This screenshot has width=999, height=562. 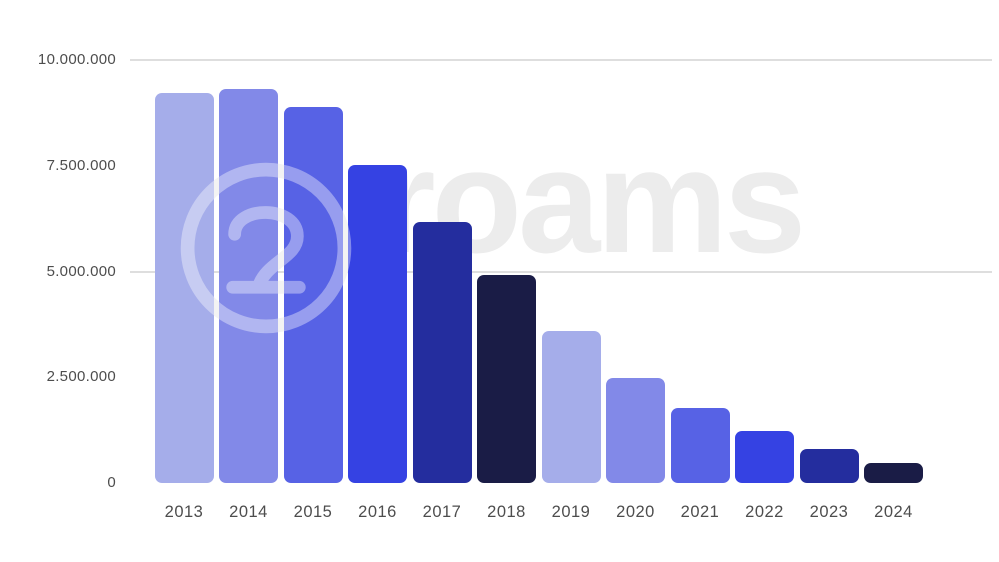 I want to click on x-axis-label-2013: 2013, so click(x=184, y=512).